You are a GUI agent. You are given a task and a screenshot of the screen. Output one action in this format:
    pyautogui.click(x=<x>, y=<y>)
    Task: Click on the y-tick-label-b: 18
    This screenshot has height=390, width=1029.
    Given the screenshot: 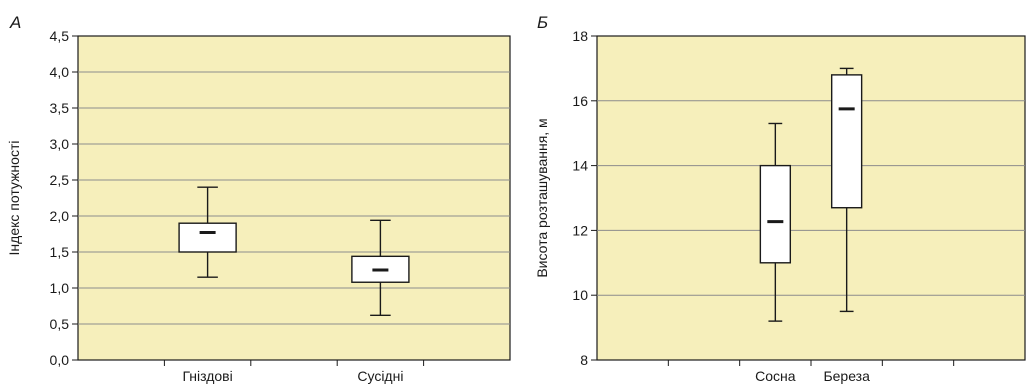 What is the action you would take?
    pyautogui.click(x=580, y=36)
    